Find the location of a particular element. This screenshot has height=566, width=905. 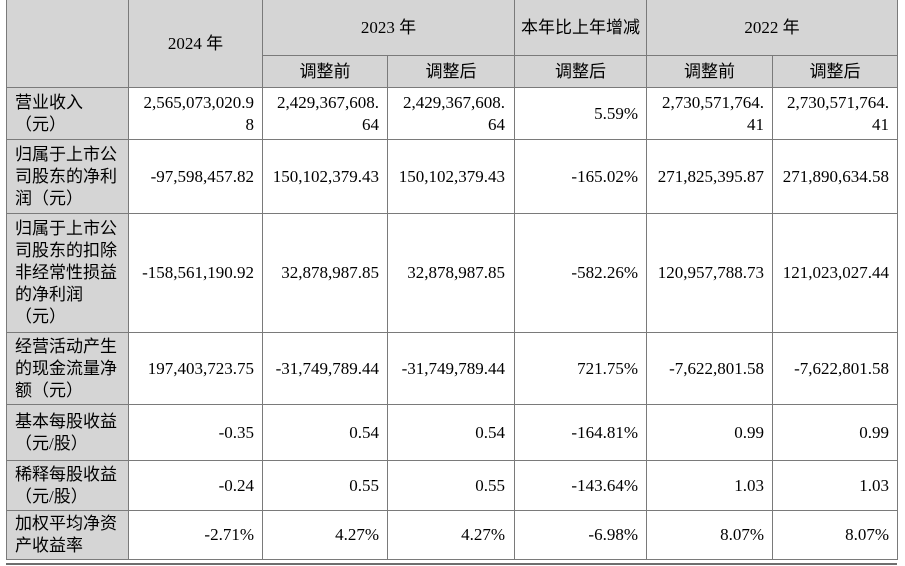

value-2023-before: -31,749,789.44 is located at coordinates (325, 368).